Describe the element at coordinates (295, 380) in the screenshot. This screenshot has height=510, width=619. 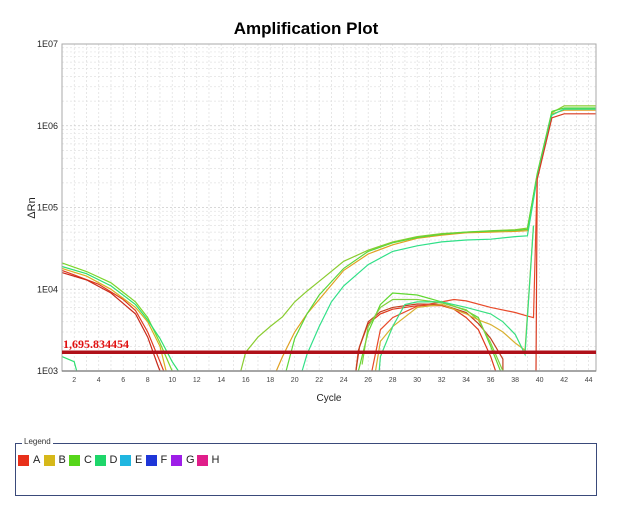
I see `x-tick-label: 20` at that location.